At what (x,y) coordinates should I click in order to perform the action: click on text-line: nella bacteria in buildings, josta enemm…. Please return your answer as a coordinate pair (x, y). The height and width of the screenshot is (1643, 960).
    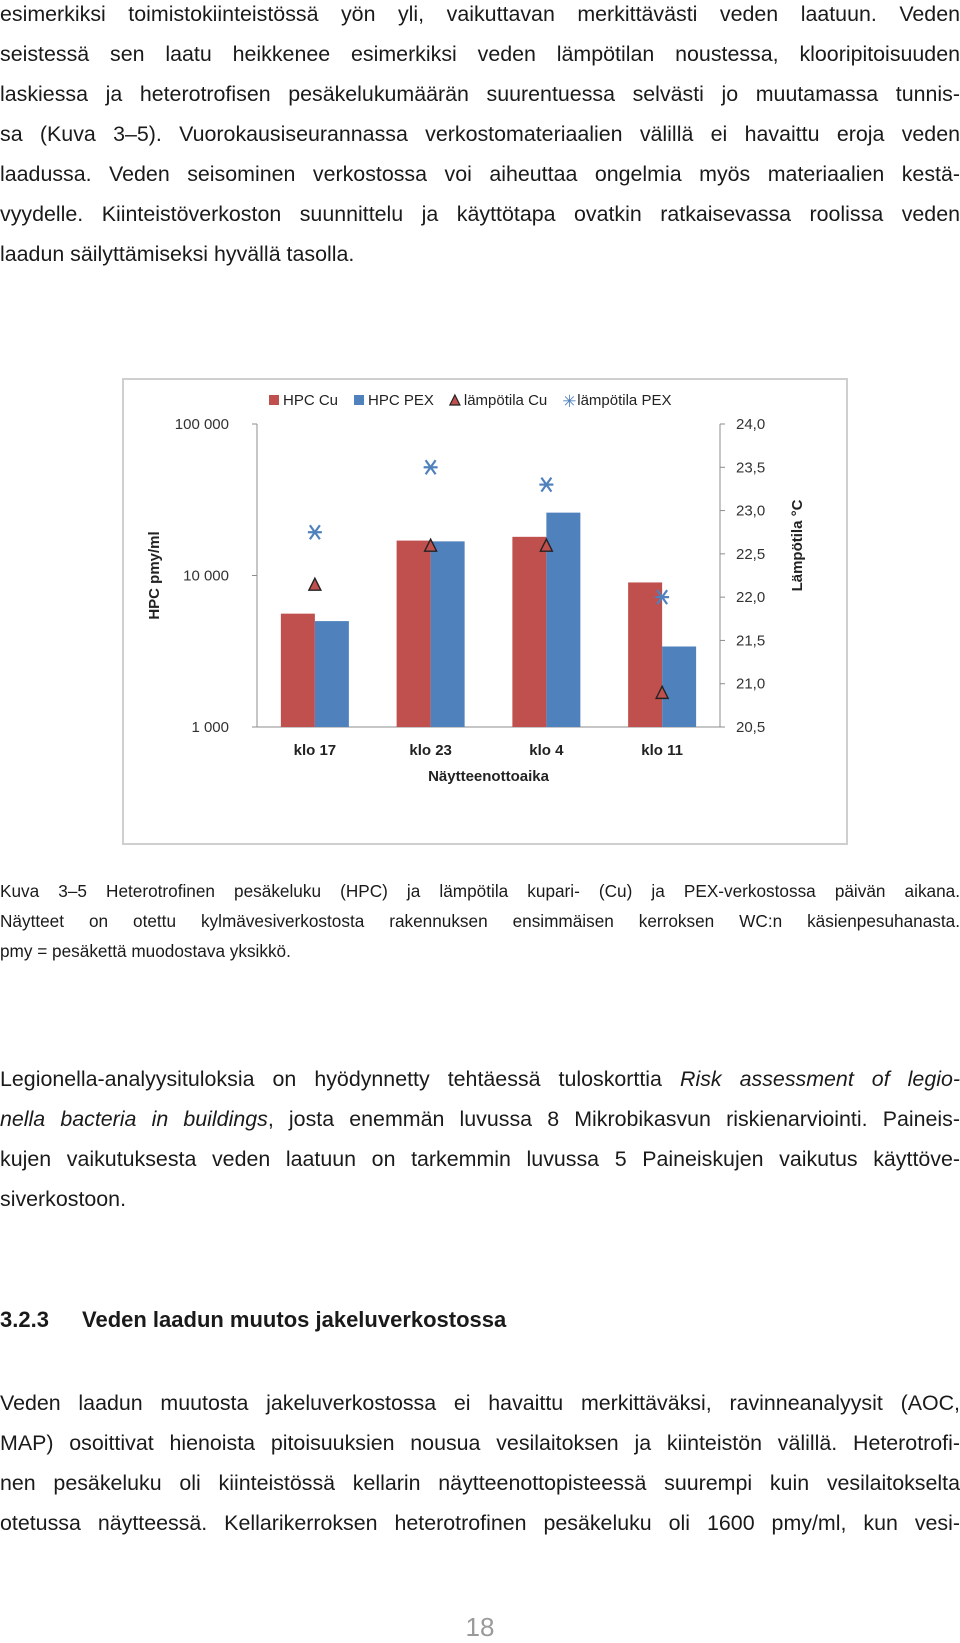
    Looking at the image, I should click on (480, 1119).